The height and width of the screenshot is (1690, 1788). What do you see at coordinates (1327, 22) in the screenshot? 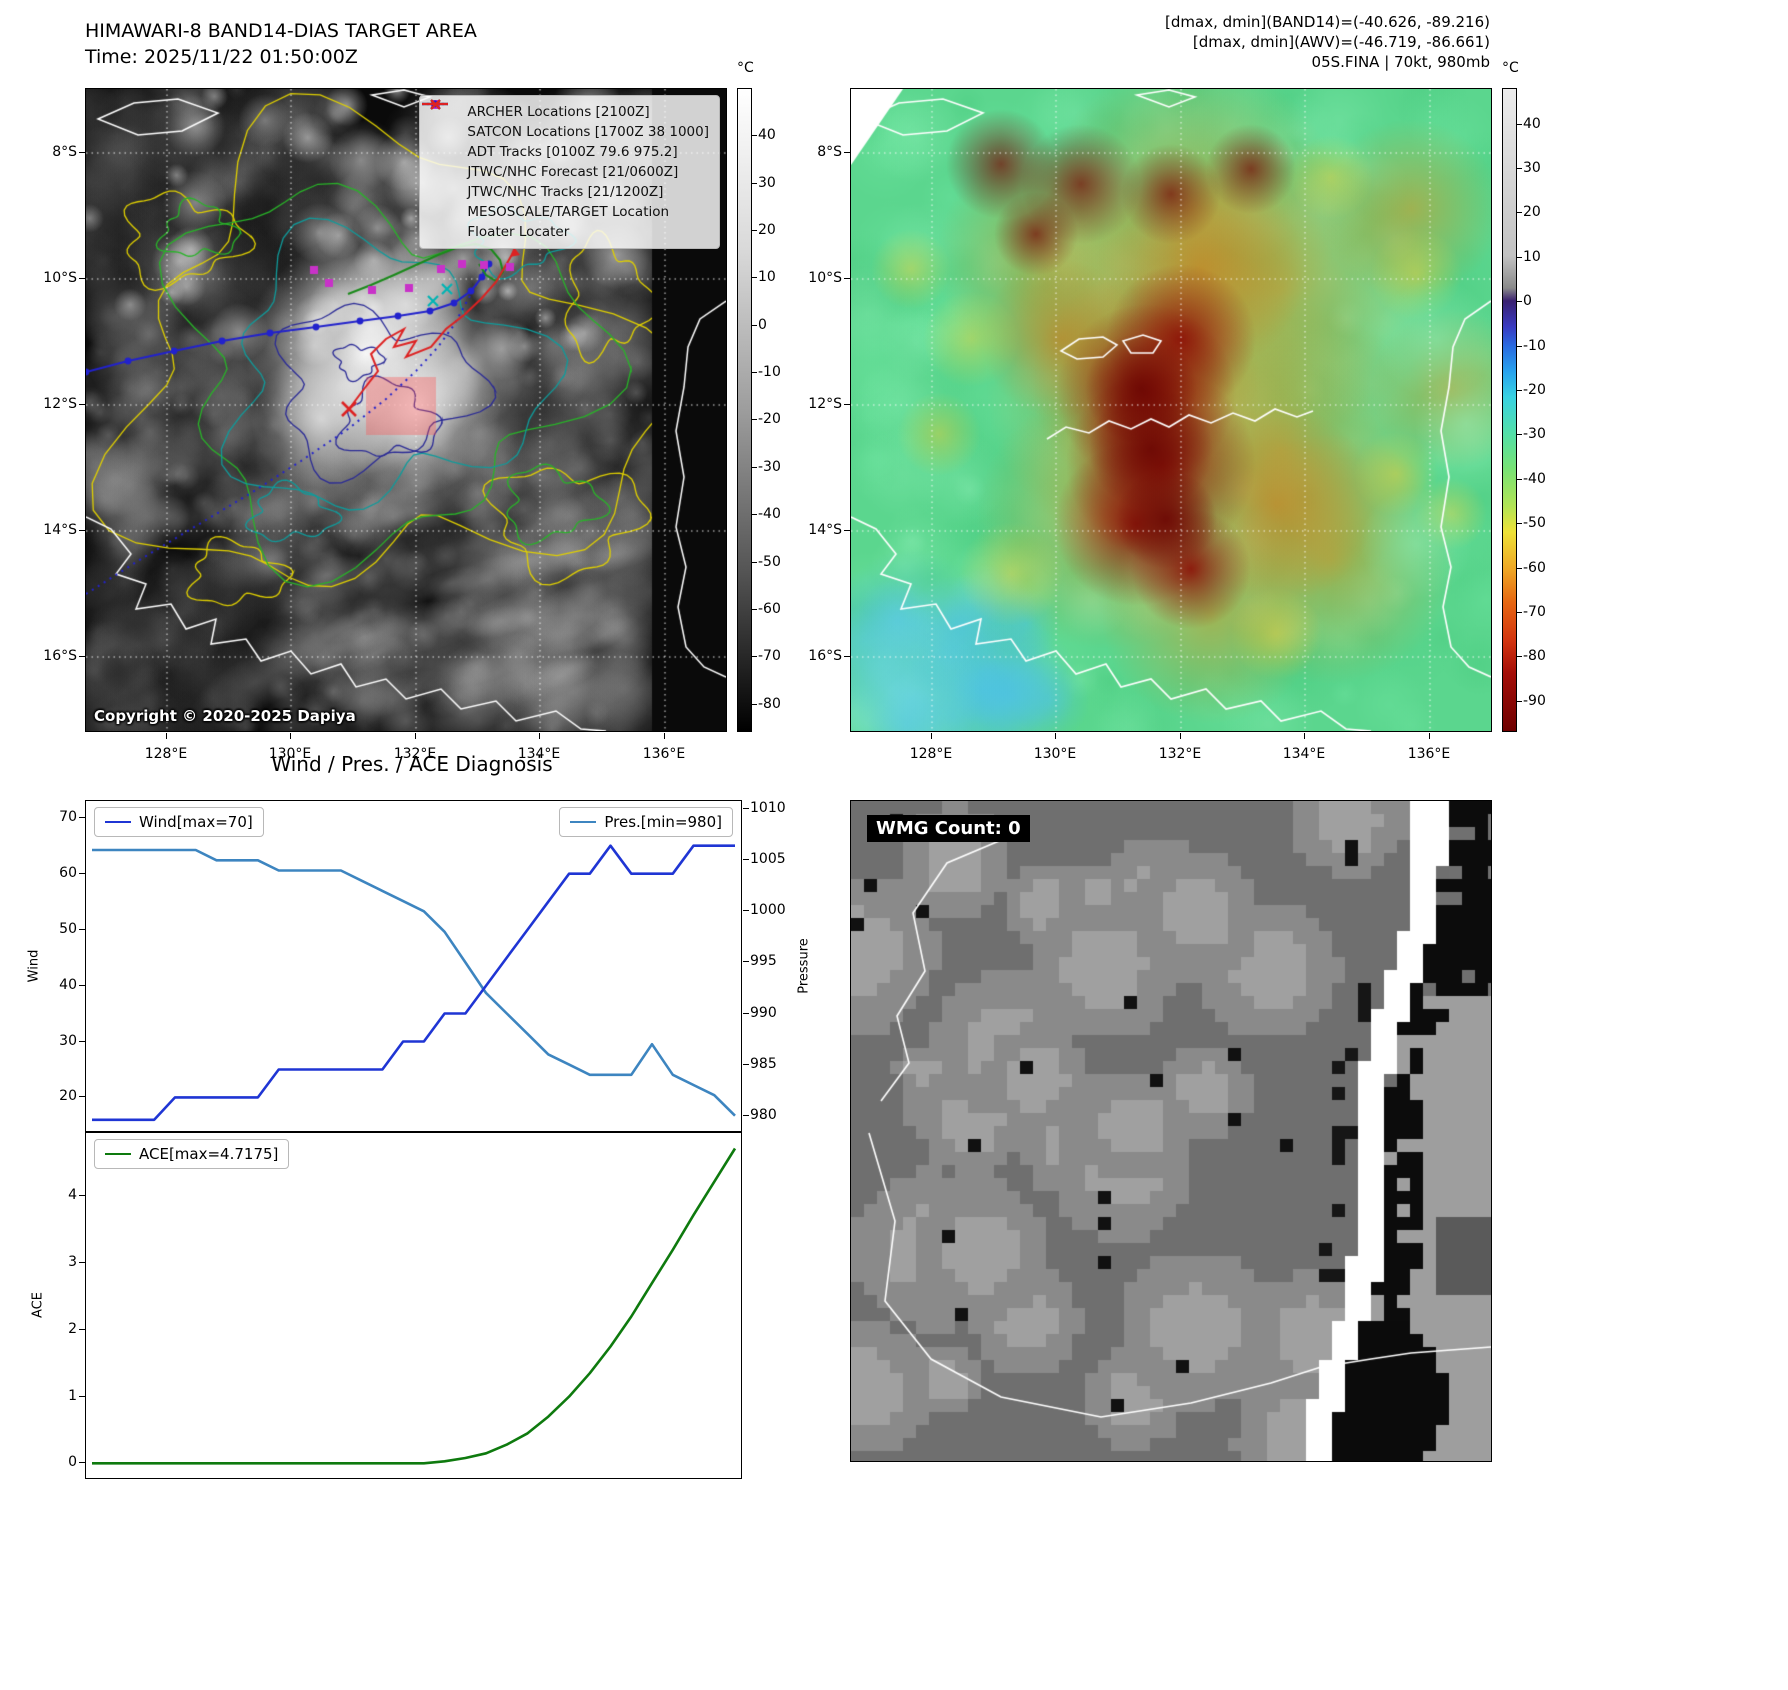
I see `awv-header-dmax-band14: [dmax, dmin](BAND14)=(-40.626, -89.216)` at bounding box center [1327, 22].